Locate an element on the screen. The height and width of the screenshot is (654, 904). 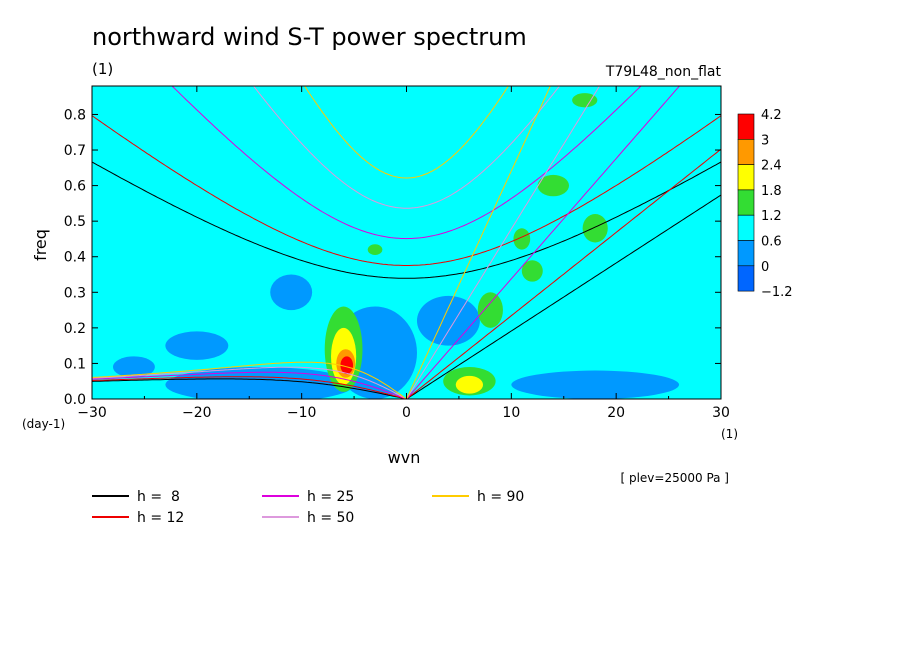
colorbar-label: 0 is located at coordinates (765, 267).